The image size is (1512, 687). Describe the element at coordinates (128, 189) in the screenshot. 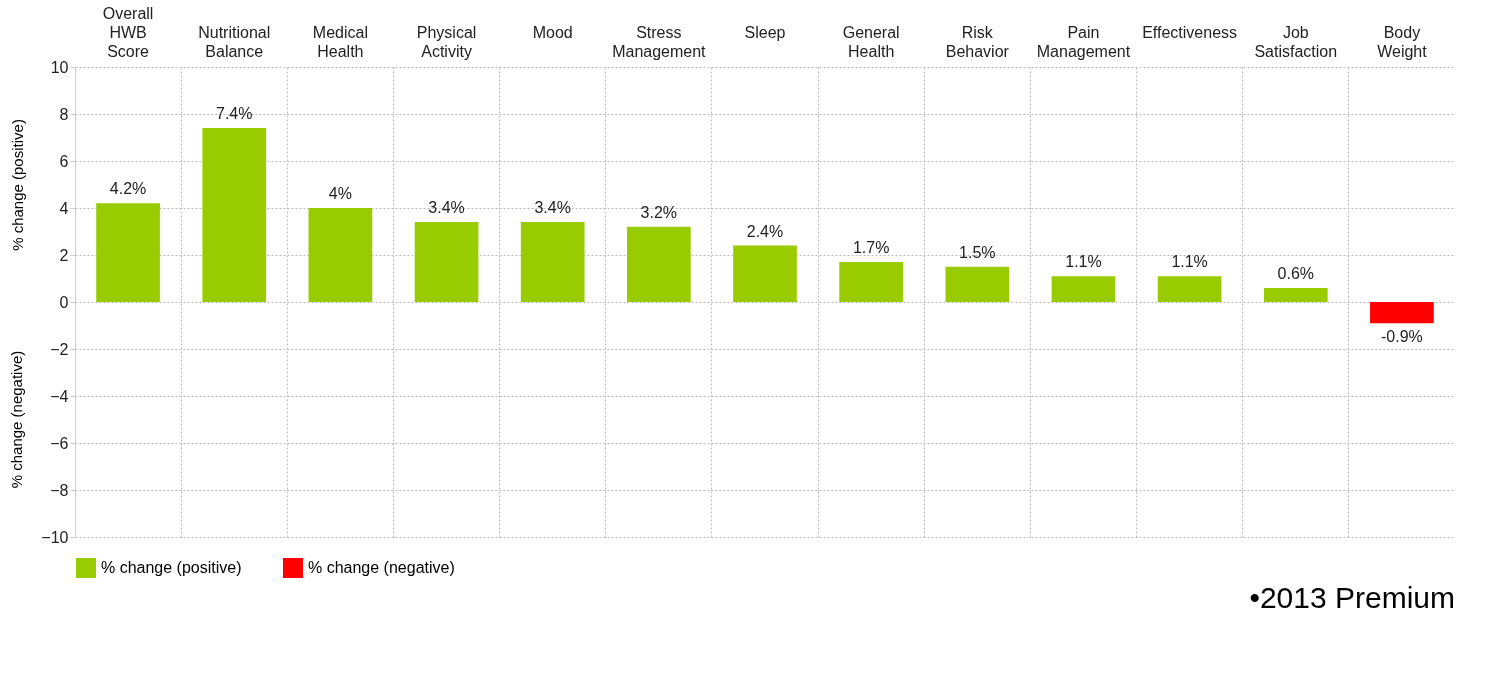

I see `data-label: 4.2%` at that location.